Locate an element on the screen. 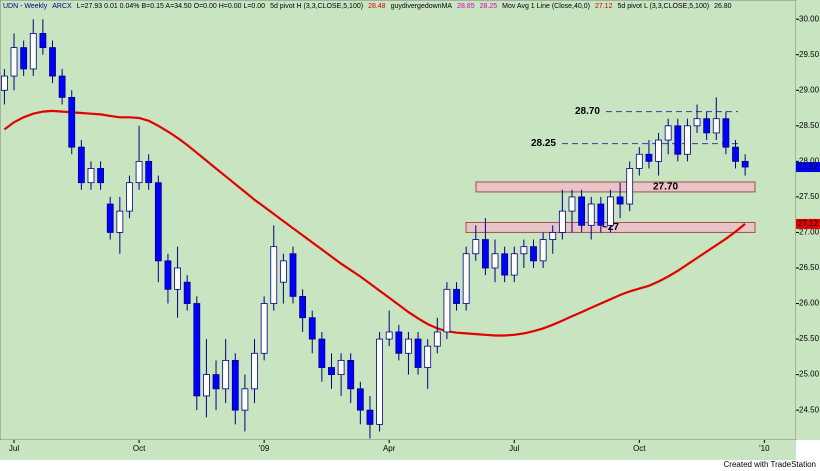 The height and width of the screenshot is (471, 820). header-text: guydivergedownMA is located at coordinates (422, 6).